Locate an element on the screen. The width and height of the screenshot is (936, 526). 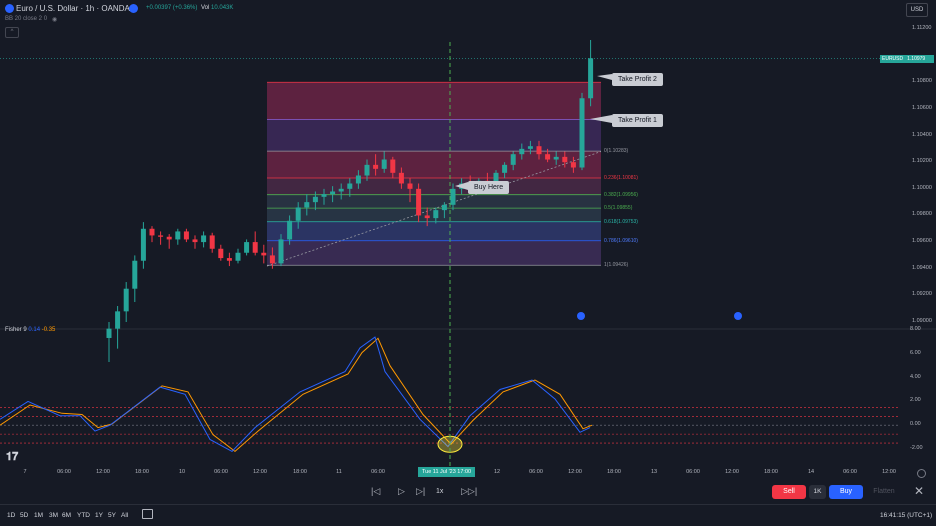
currency-selector: USD is located at coordinates (917, 10).